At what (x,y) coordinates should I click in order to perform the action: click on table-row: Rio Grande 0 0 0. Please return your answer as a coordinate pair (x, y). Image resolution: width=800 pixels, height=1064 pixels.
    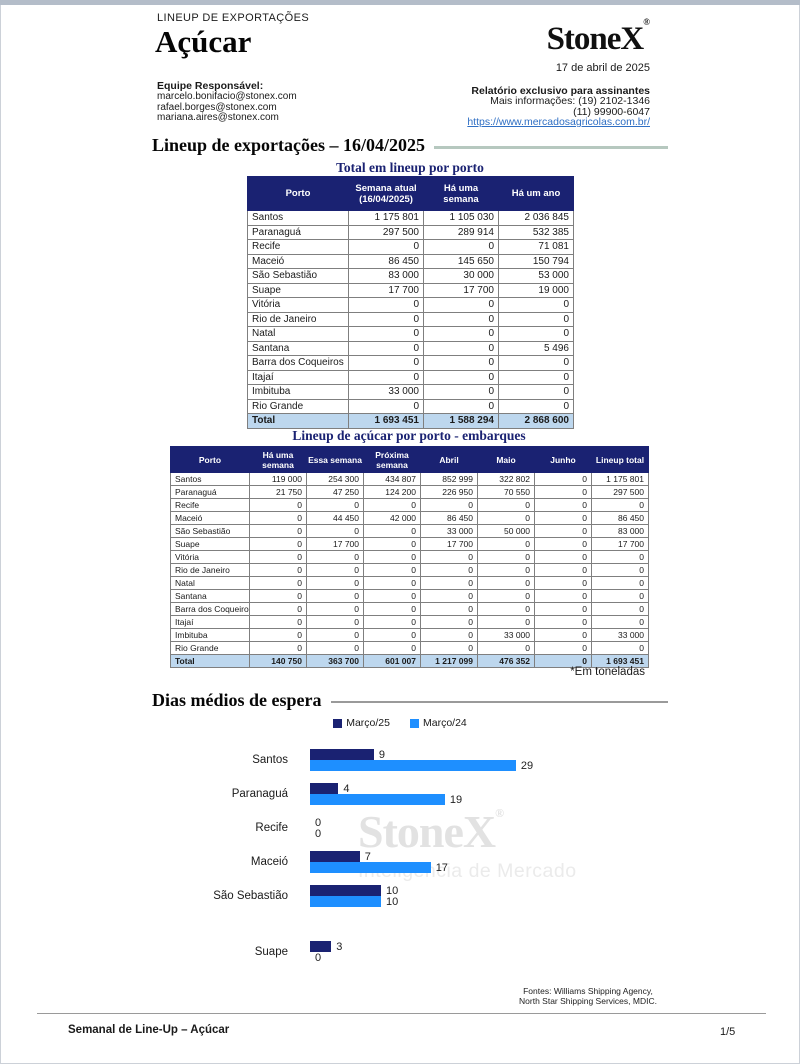
    Looking at the image, I should click on (410, 406).